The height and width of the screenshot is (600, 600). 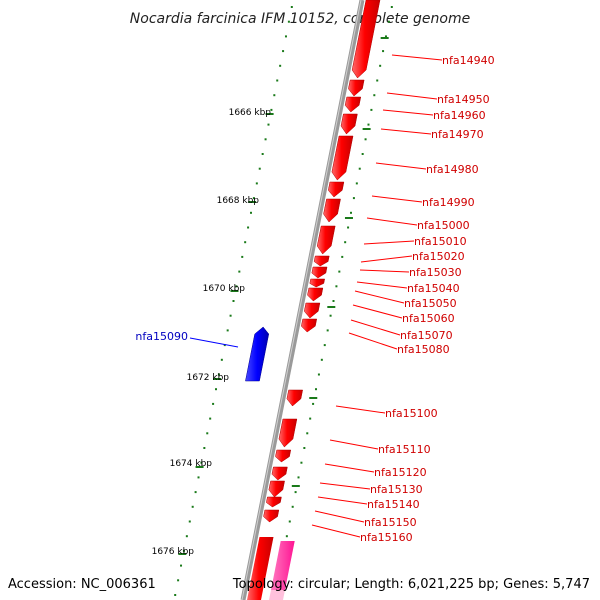 I want to click on gene-label: nfa15130, so click(x=396, y=489).